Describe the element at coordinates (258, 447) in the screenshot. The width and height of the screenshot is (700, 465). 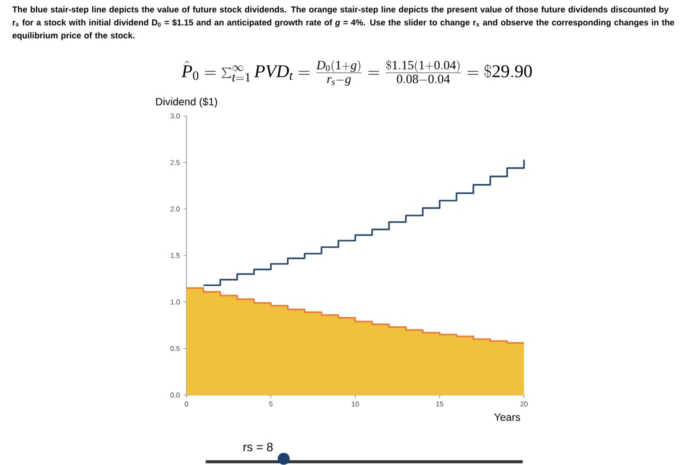
I see `text: rs = 8` at that location.